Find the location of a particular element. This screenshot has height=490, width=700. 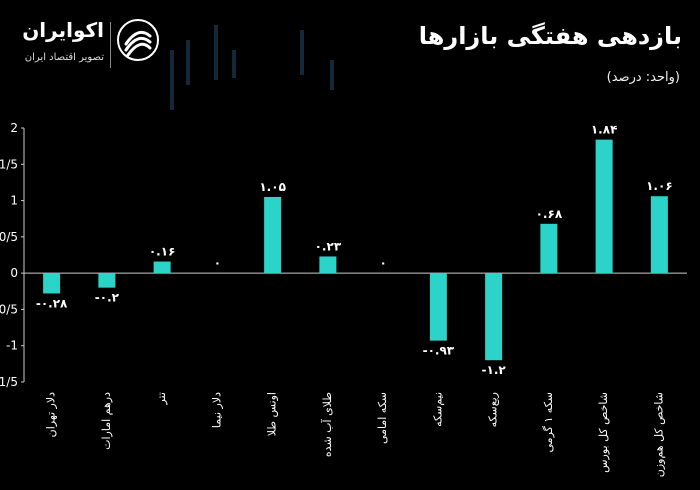

category-label: نیم‌سکه is located at coordinates (437, 409).